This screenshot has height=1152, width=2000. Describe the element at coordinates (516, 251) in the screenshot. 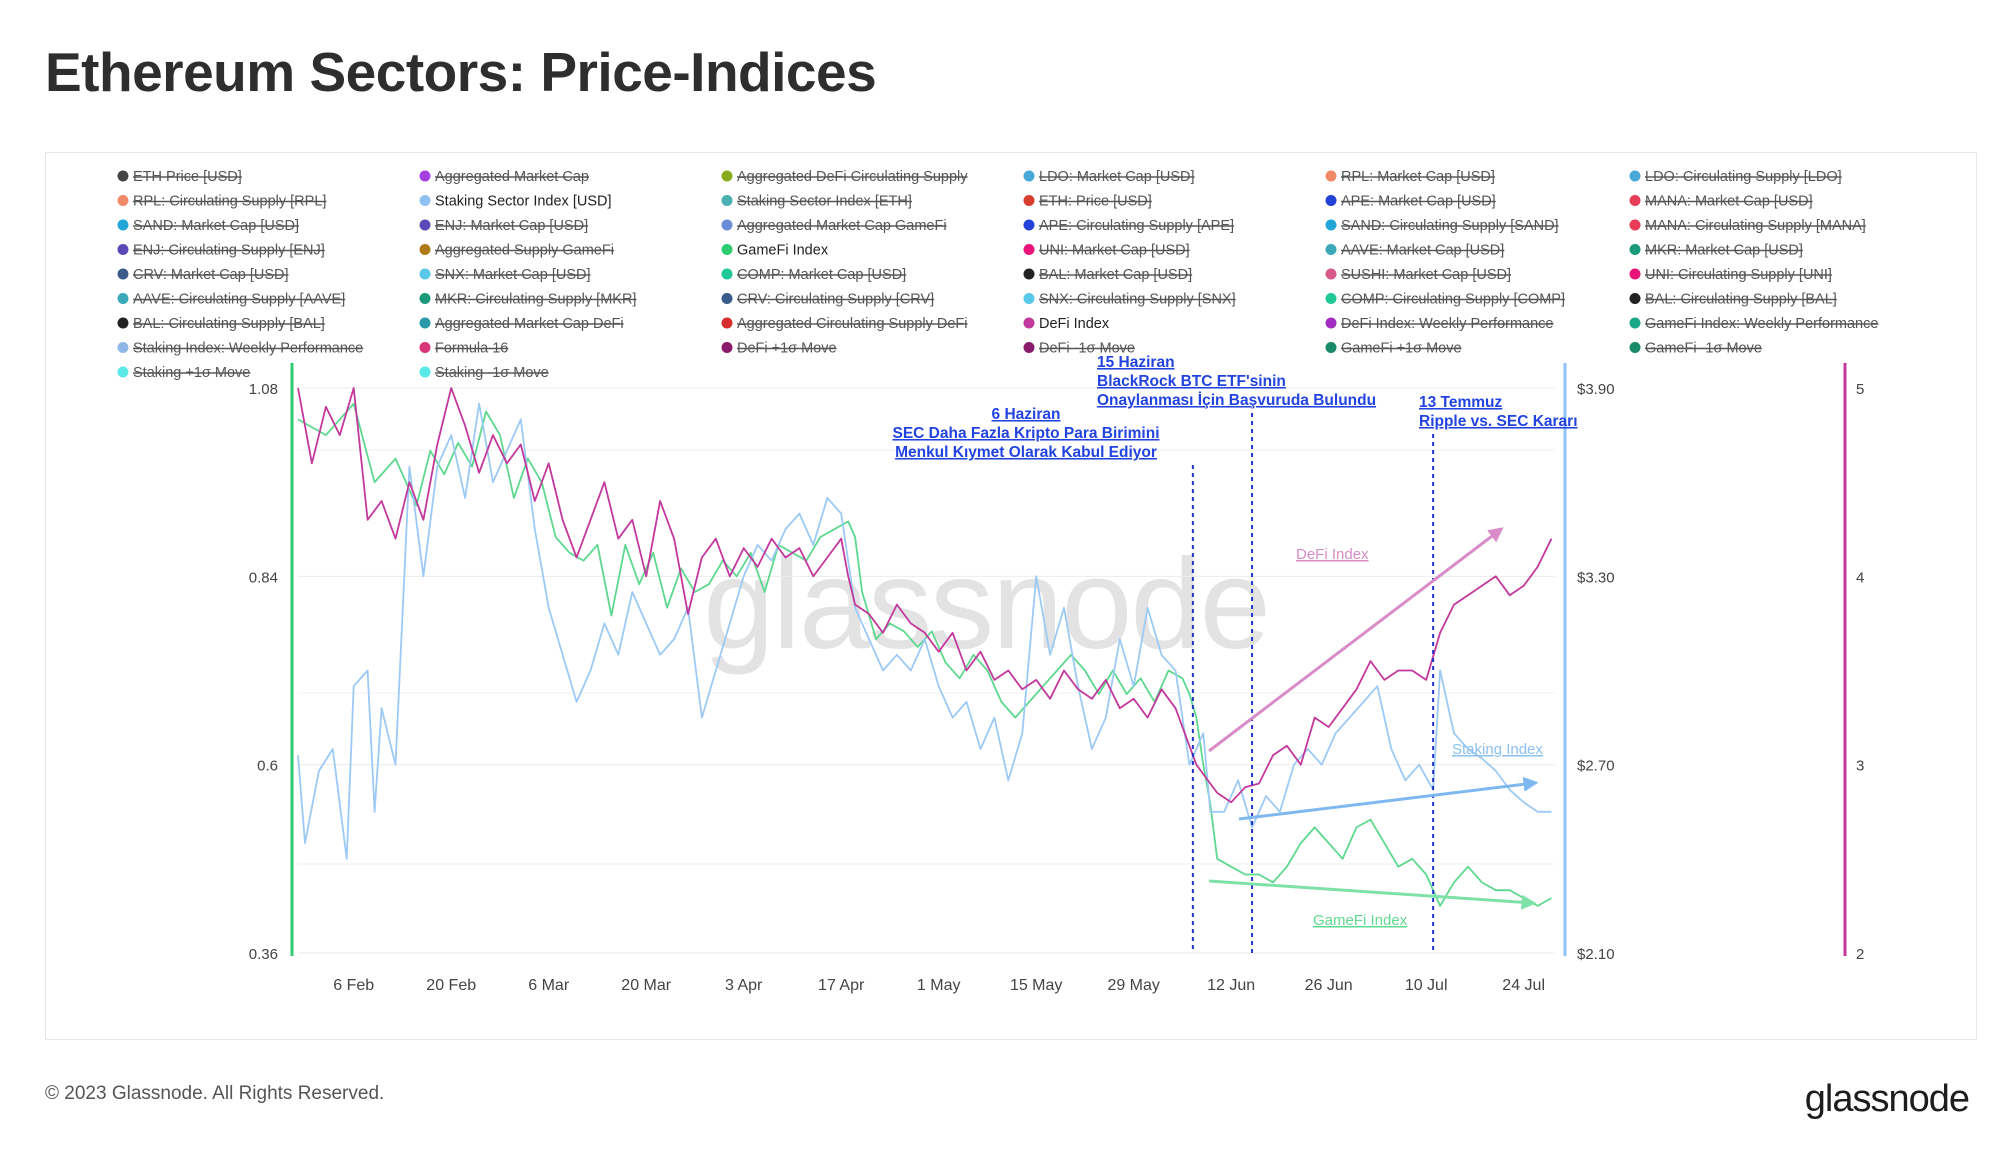

I see `legend-item: Aggregated Supply GameFi` at that location.